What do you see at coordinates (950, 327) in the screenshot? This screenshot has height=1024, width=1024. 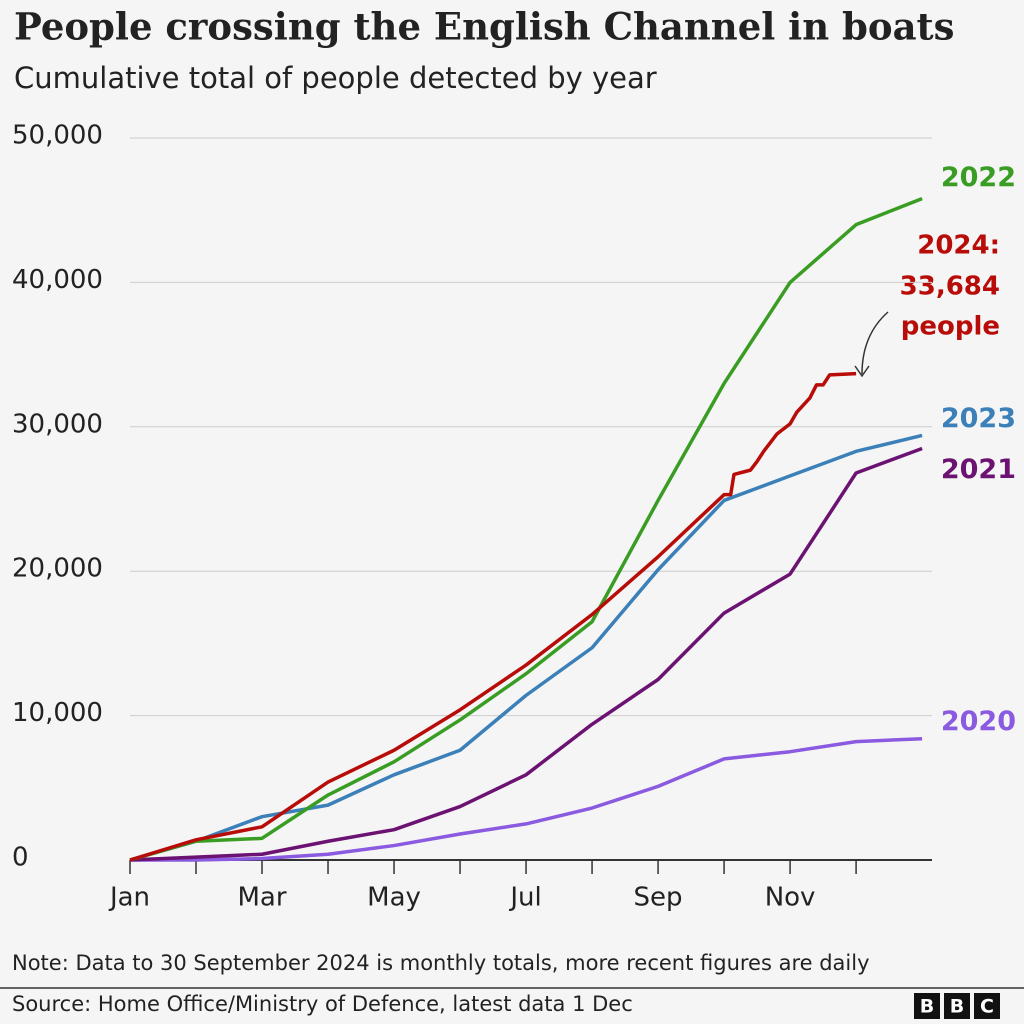 I see `annotation: people` at bounding box center [950, 327].